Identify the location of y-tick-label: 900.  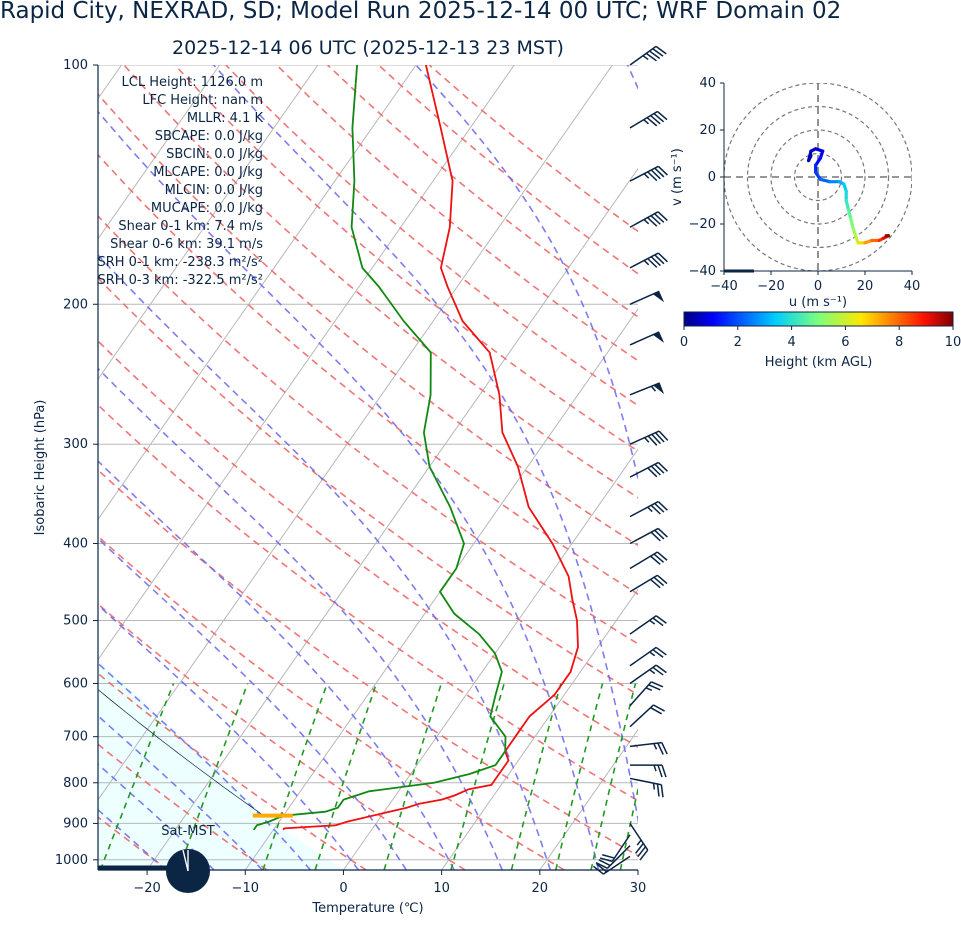
(75, 823).